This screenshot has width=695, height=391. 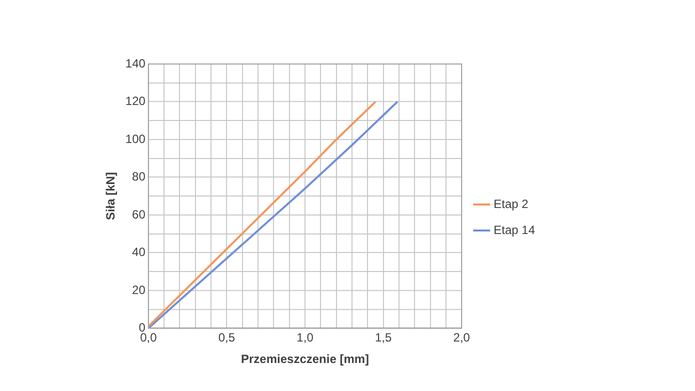 I want to click on x-tick-label: 0,5, so click(x=227, y=337).